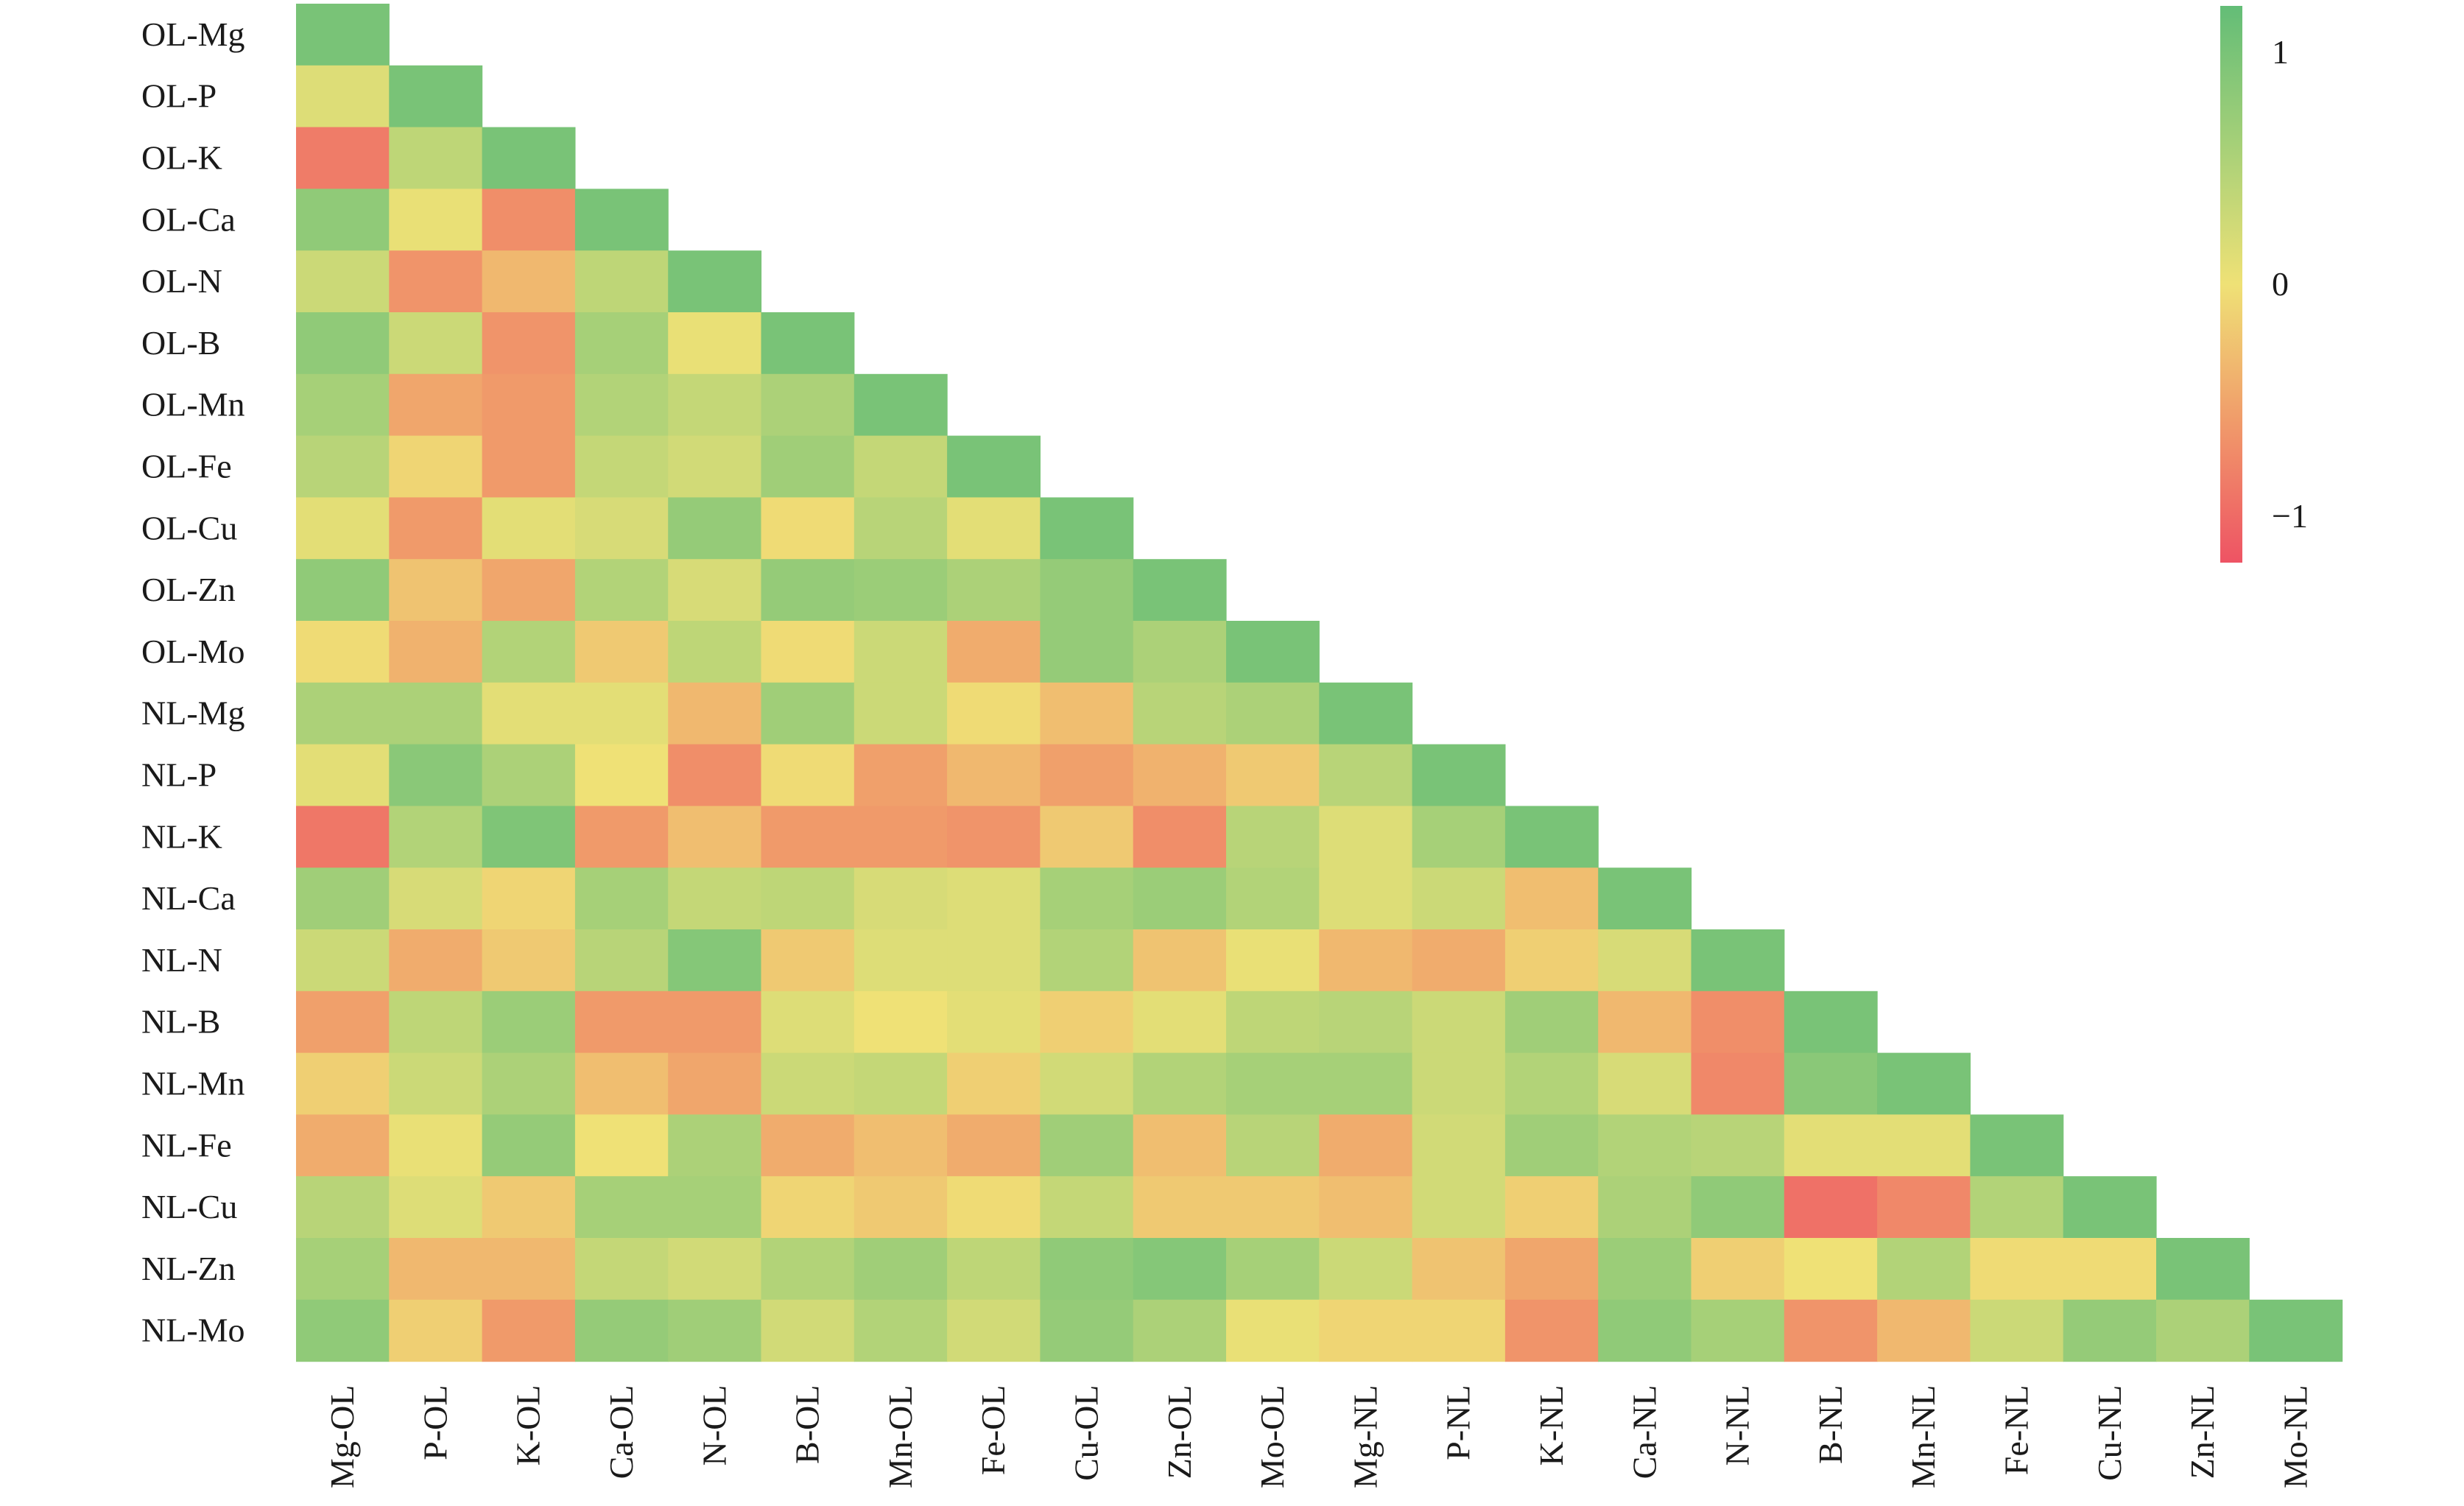  I want to click on column-tick-label: Ca-NL, so click(1644, 1432).